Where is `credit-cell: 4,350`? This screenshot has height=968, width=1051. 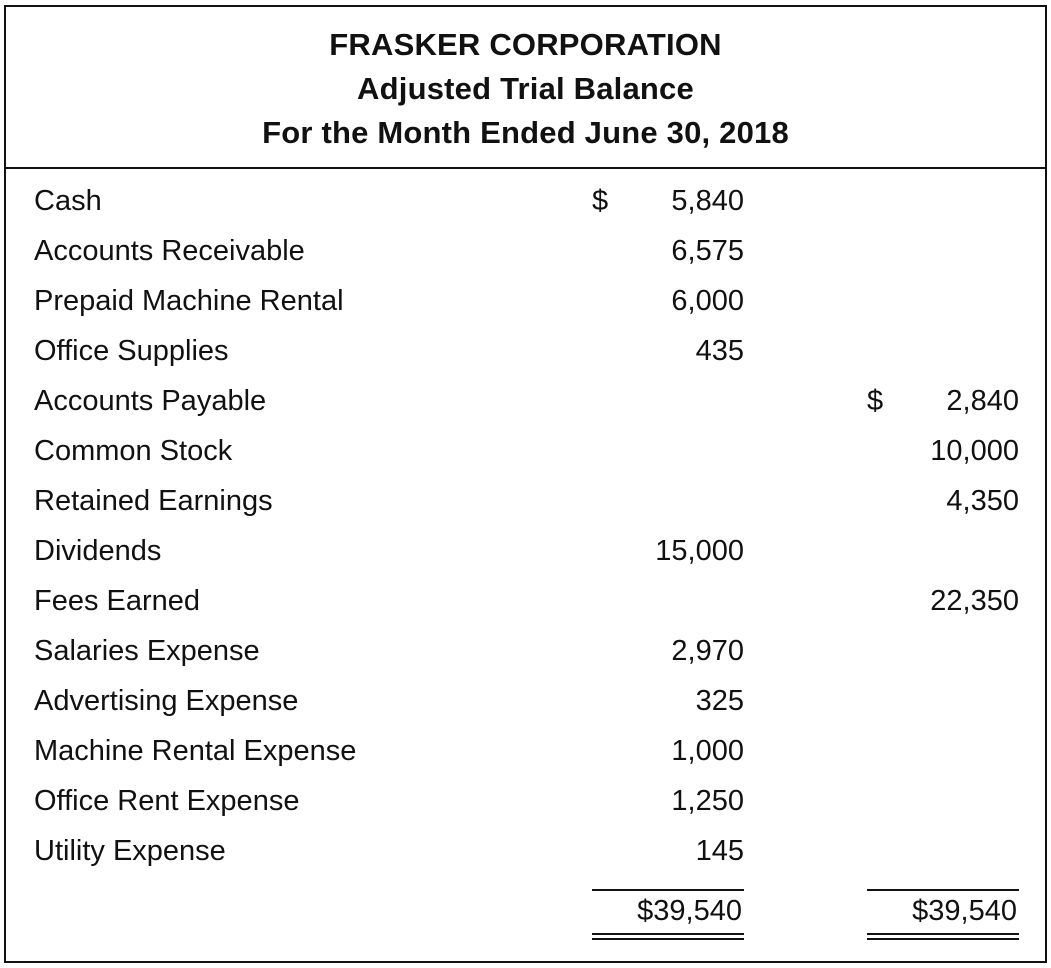 credit-cell: 4,350 is located at coordinates (943, 501).